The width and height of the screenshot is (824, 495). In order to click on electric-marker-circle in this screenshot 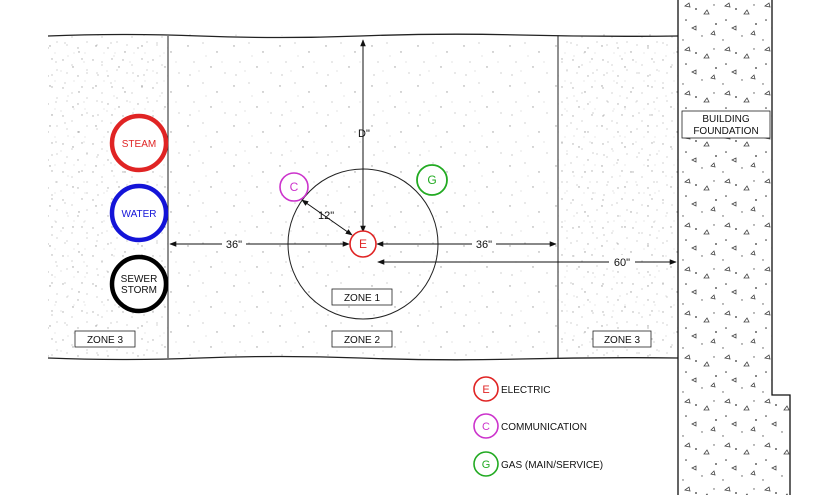, I will do `click(363, 244)`.